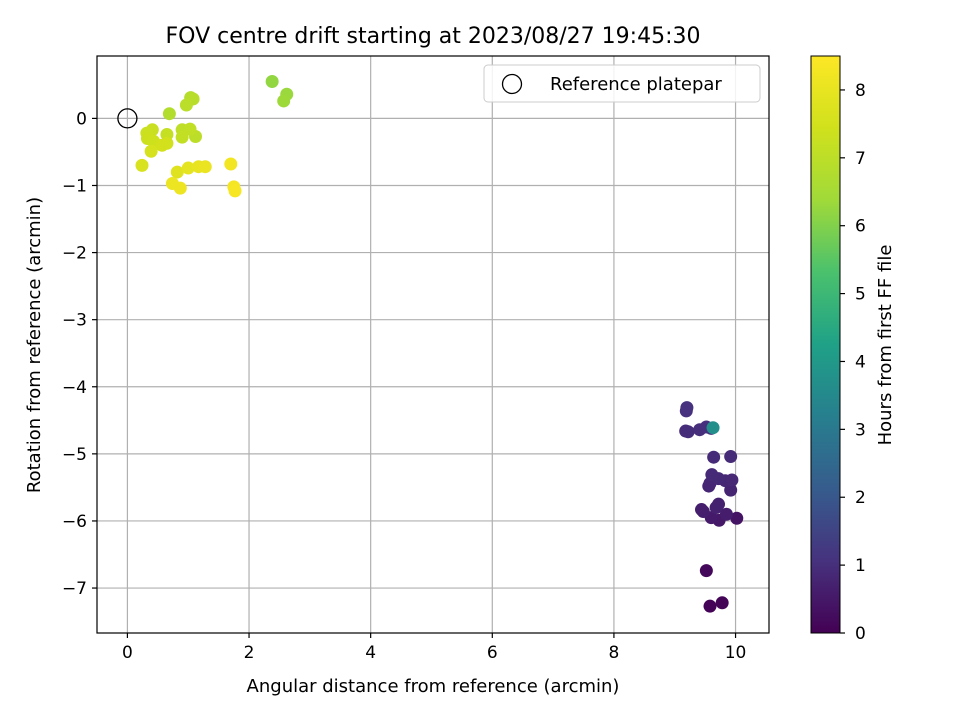 The image size is (960, 720). I want to click on y-tick-label: −2, so click(74, 254).